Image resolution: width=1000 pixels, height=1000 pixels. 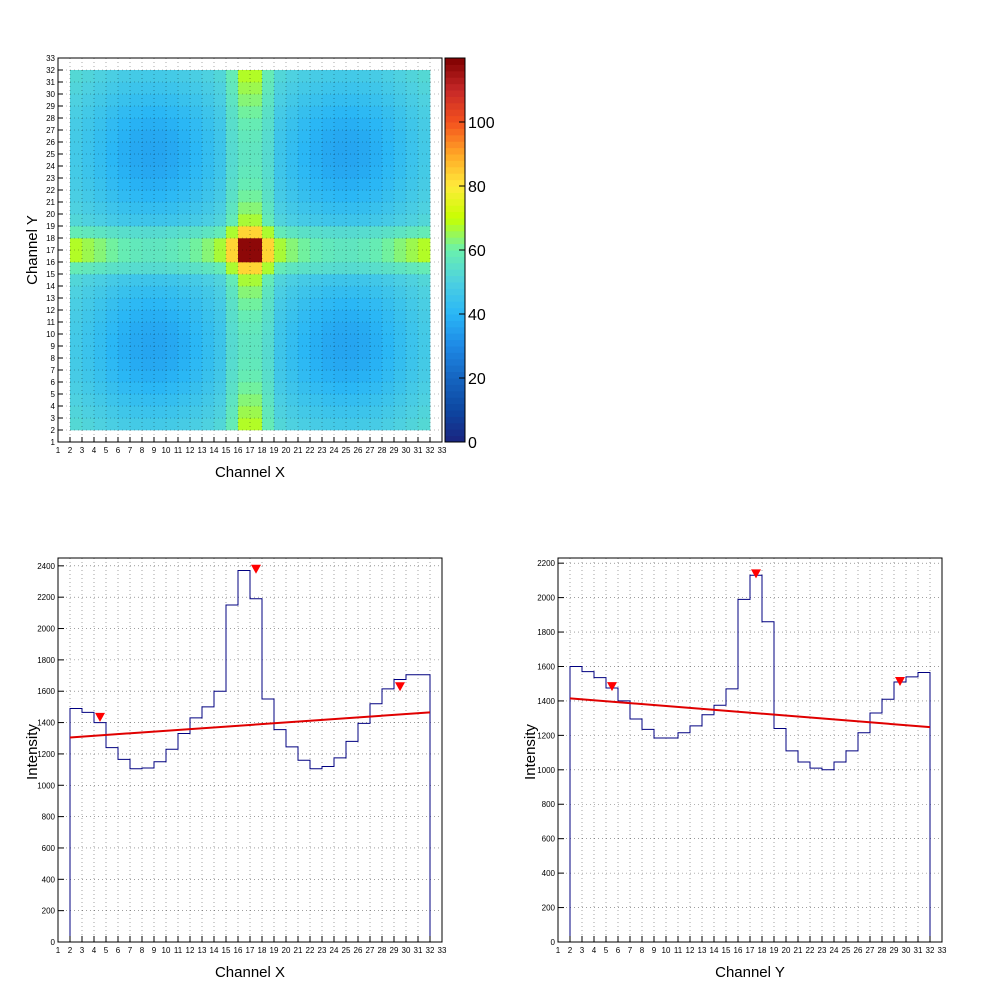 What do you see at coordinates (606, 950) in the screenshot?
I see `x-tick-label: 5` at bounding box center [606, 950].